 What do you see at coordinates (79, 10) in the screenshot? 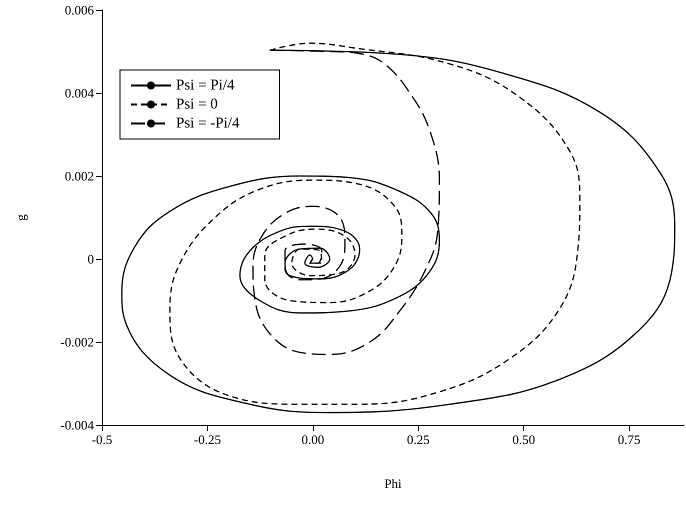
I see `y-tick-label: 0.006` at bounding box center [79, 10].